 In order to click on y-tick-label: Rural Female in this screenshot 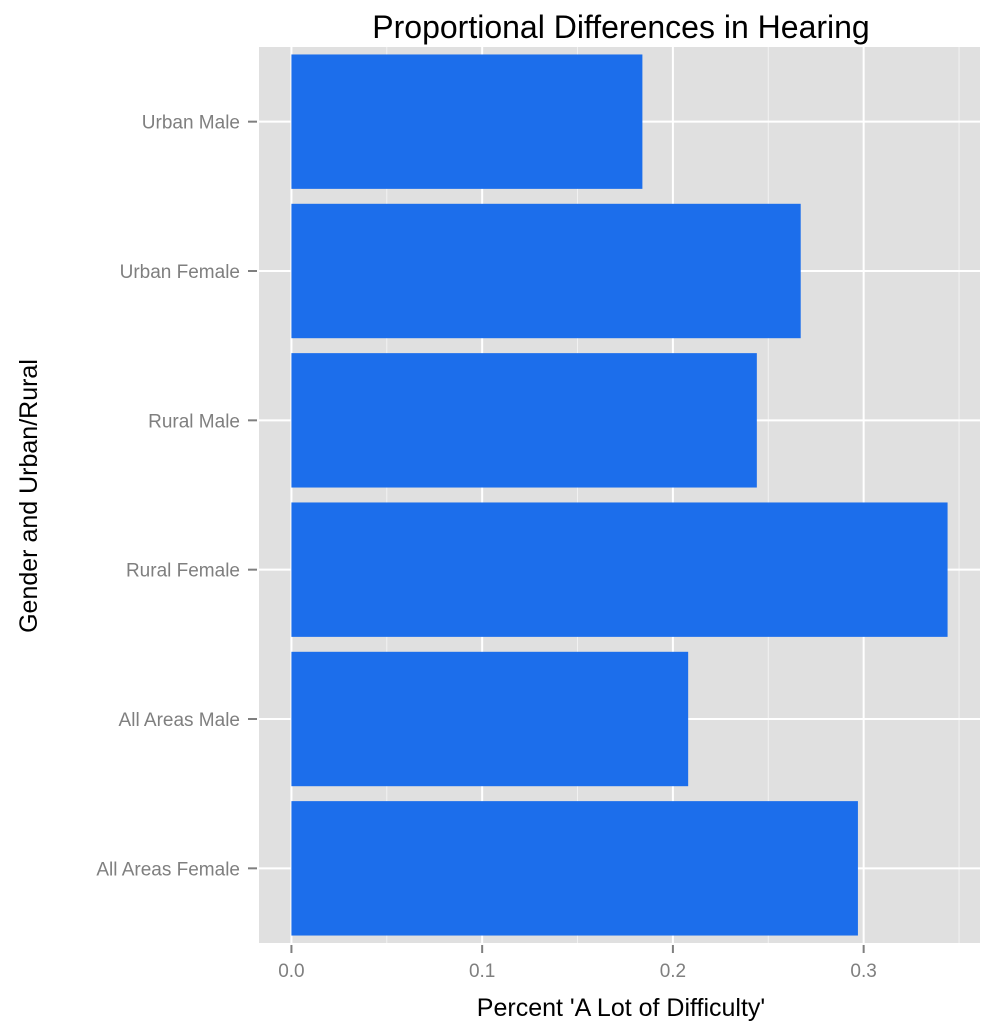, I will do `click(183, 571)`.